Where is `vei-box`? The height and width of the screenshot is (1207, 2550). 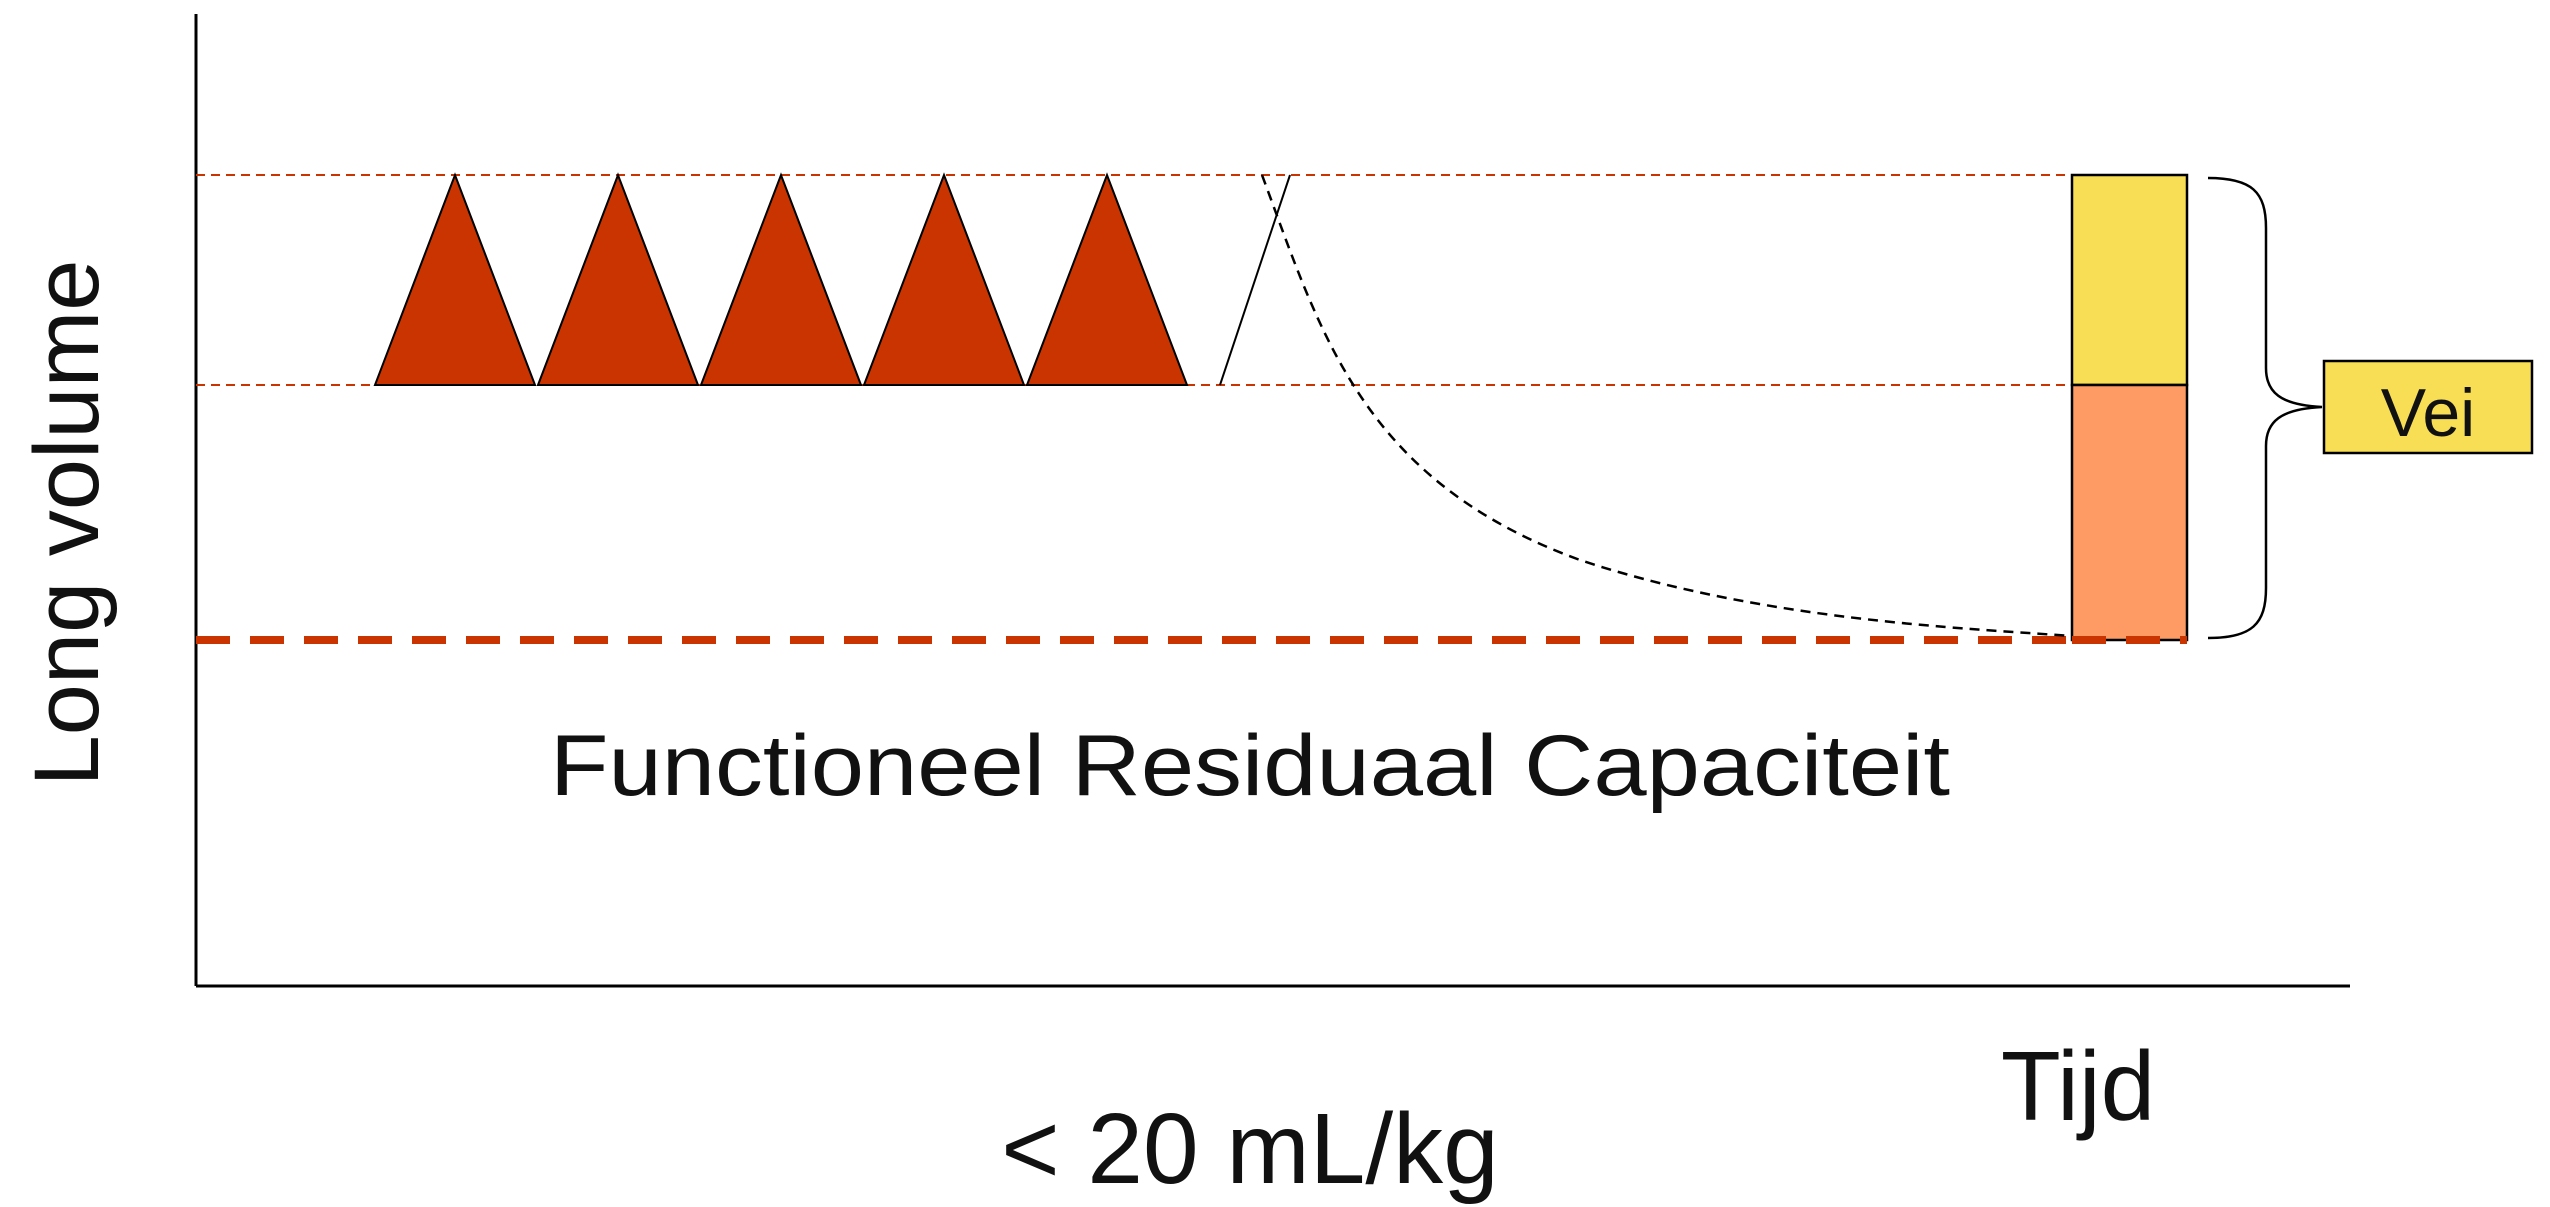
vei-box is located at coordinates (2428, 407).